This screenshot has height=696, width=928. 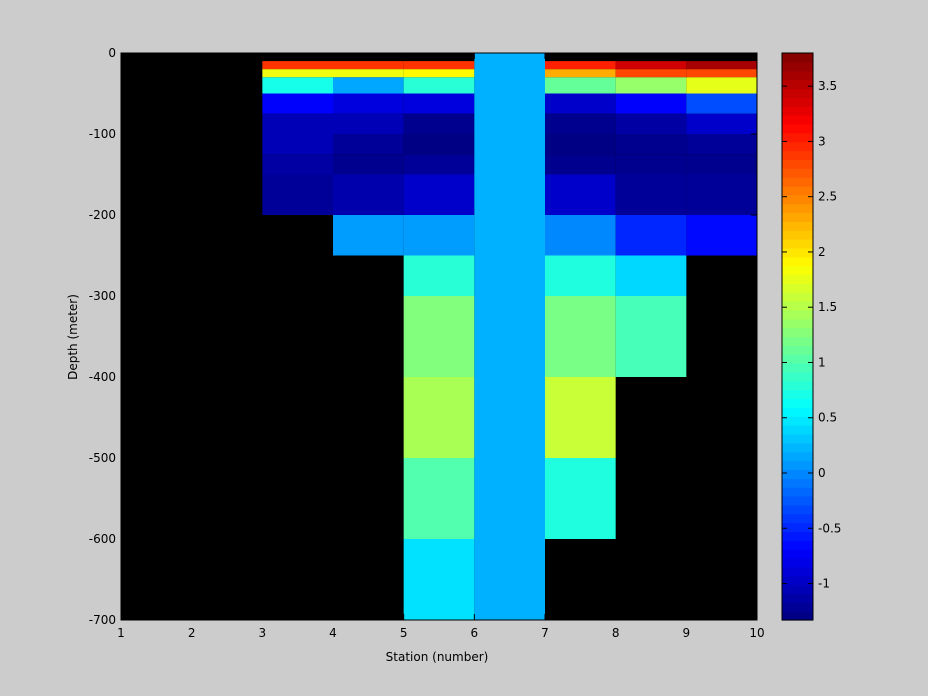 I want to click on colorbar-tick-label: -0.5, so click(x=829, y=528).